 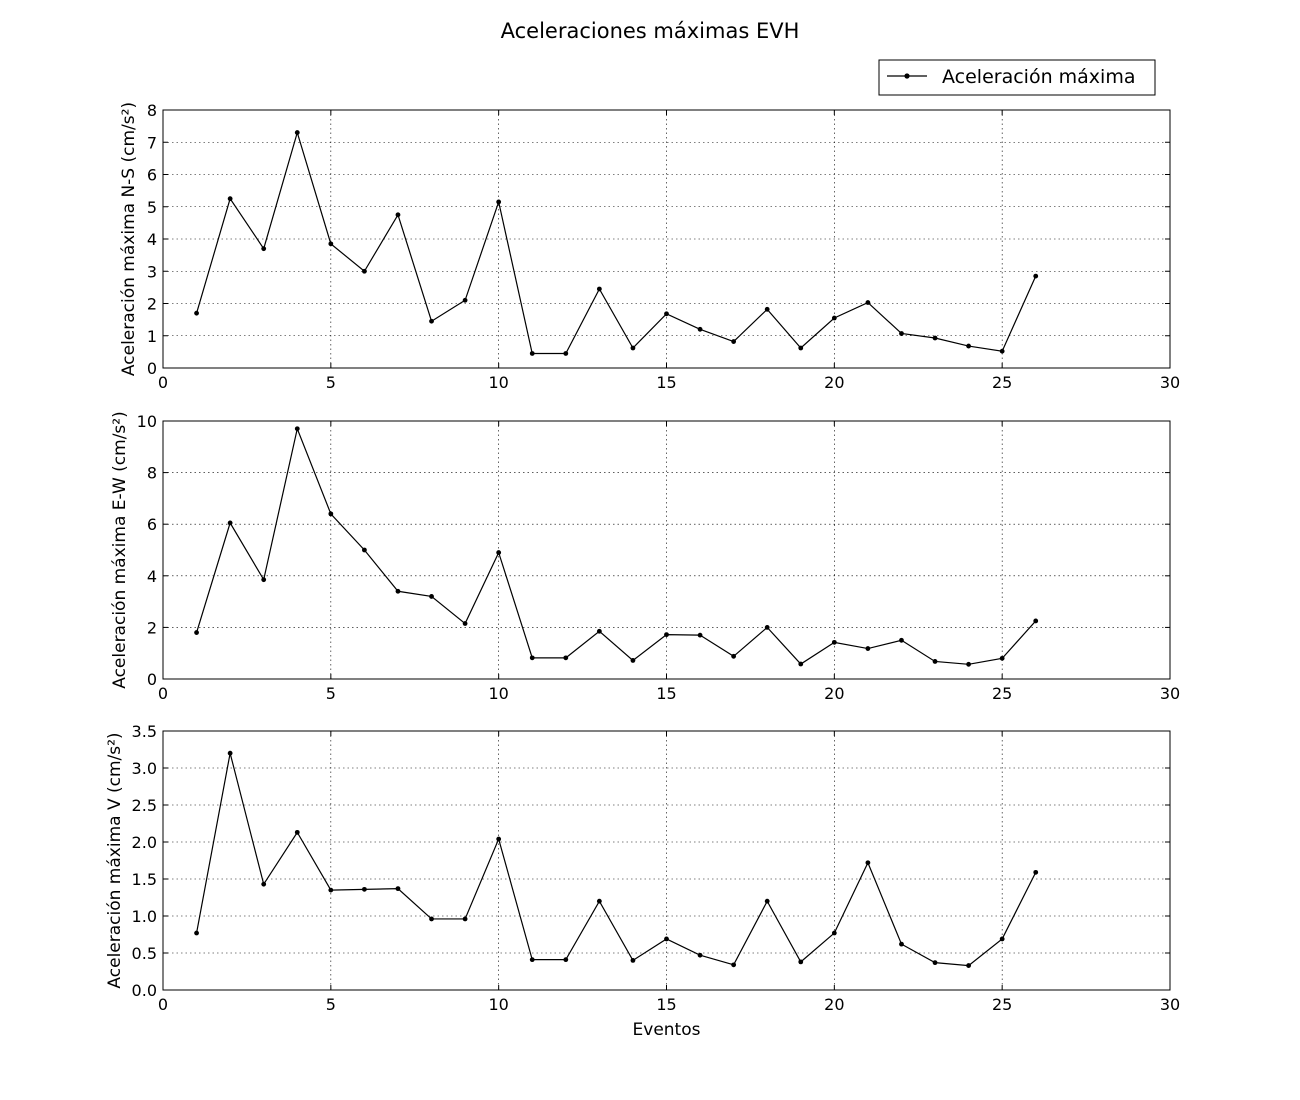 What do you see at coordinates (152, 524) in the screenshot?
I see `ew-y-tick-label-3: 6` at bounding box center [152, 524].